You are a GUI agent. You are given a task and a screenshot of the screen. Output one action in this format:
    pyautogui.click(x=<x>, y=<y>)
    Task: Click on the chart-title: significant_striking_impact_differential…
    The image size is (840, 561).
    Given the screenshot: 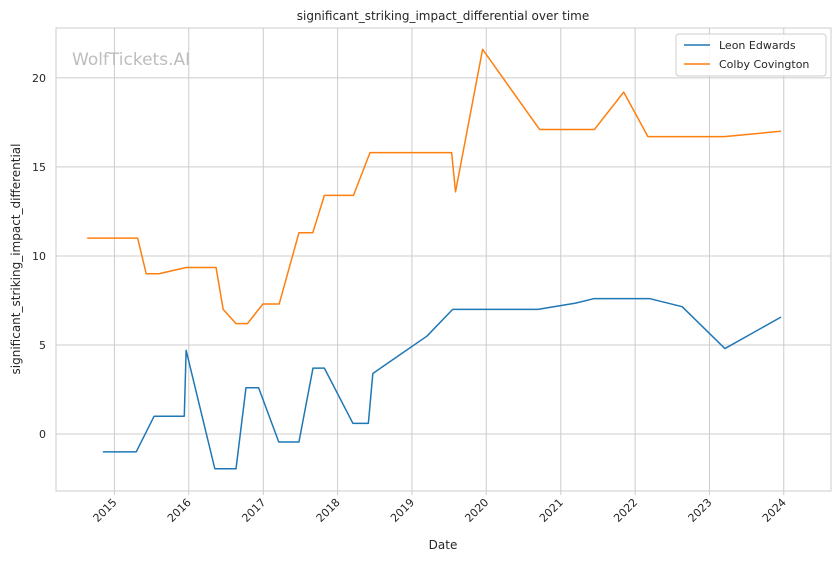 What is the action you would take?
    pyautogui.click(x=443, y=16)
    